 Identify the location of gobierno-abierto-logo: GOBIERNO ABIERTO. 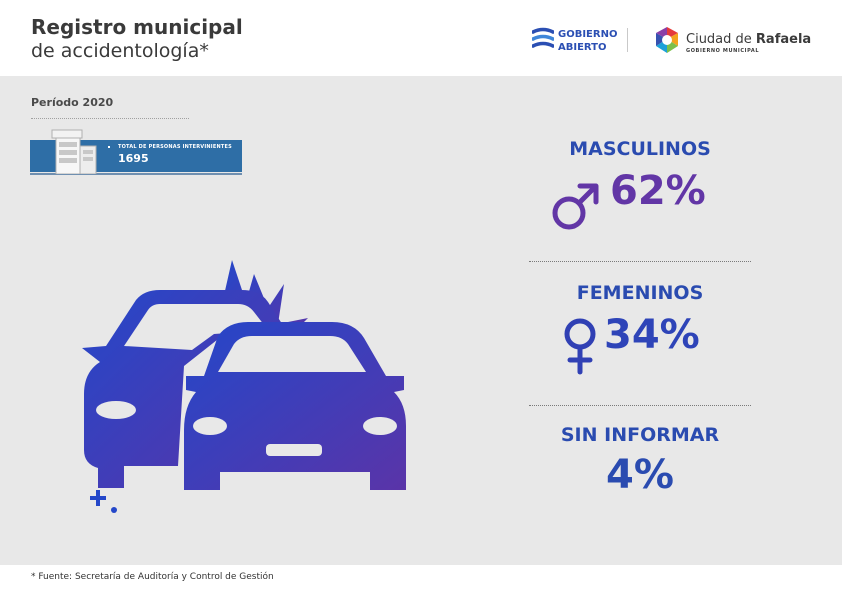
(577, 41).